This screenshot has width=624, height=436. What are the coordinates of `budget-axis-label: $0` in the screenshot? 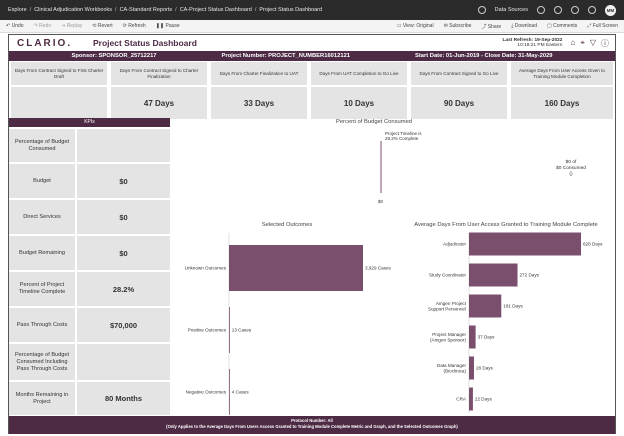 It's located at (381, 201).